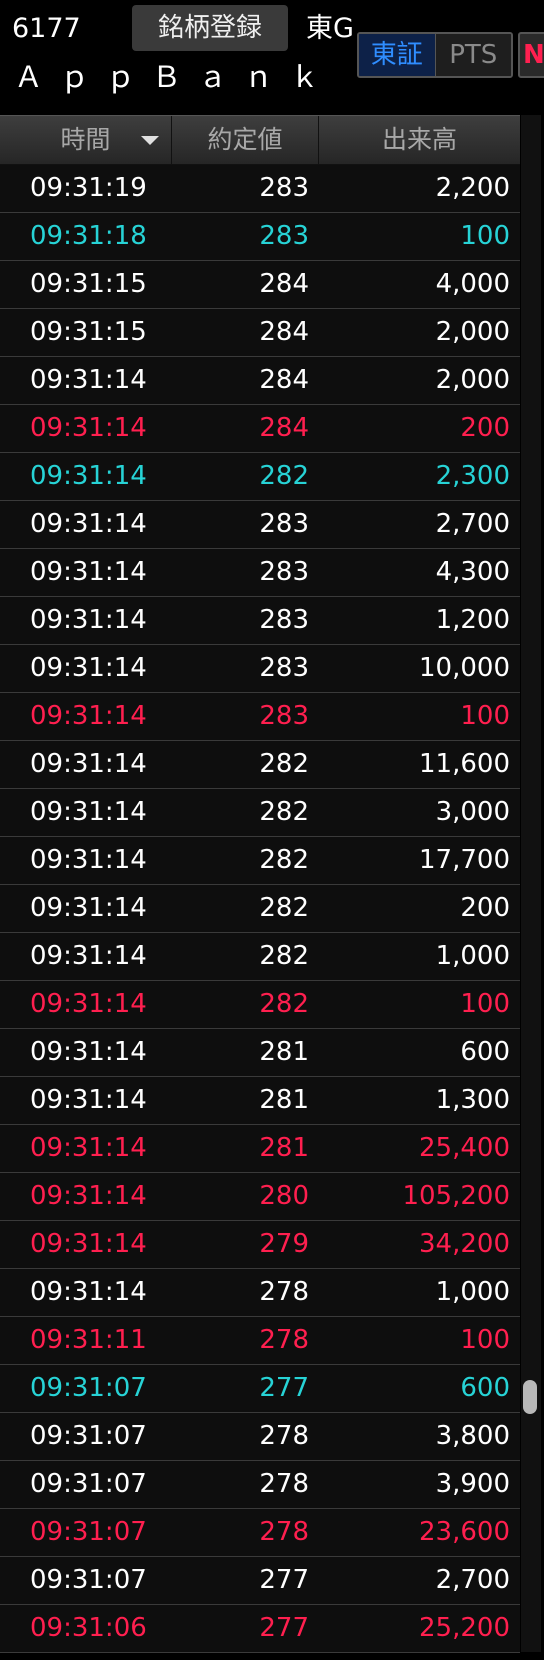 Image resolution: width=544 pixels, height=1660 pixels. I want to click on trade-time: 09:31:19, so click(88, 188).